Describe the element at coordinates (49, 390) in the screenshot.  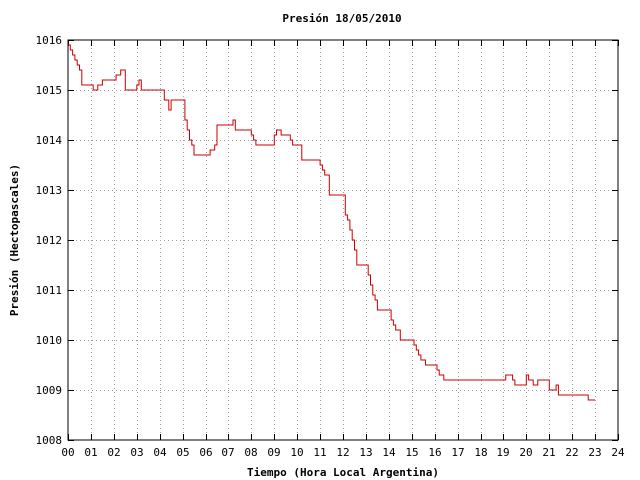
I see `y-tick-label: 1009` at that location.